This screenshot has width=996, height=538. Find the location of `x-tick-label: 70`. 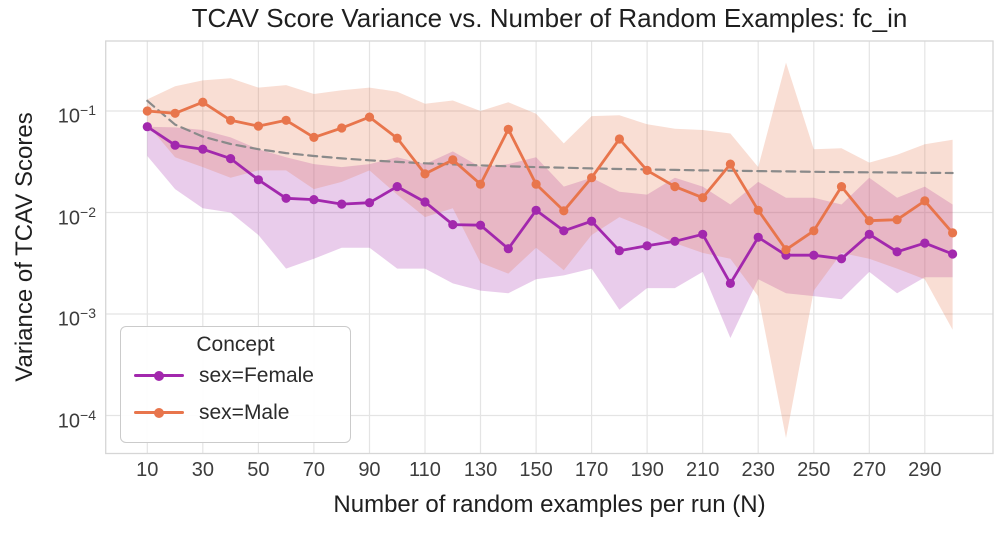

x-tick-label: 70 is located at coordinates (314, 470).